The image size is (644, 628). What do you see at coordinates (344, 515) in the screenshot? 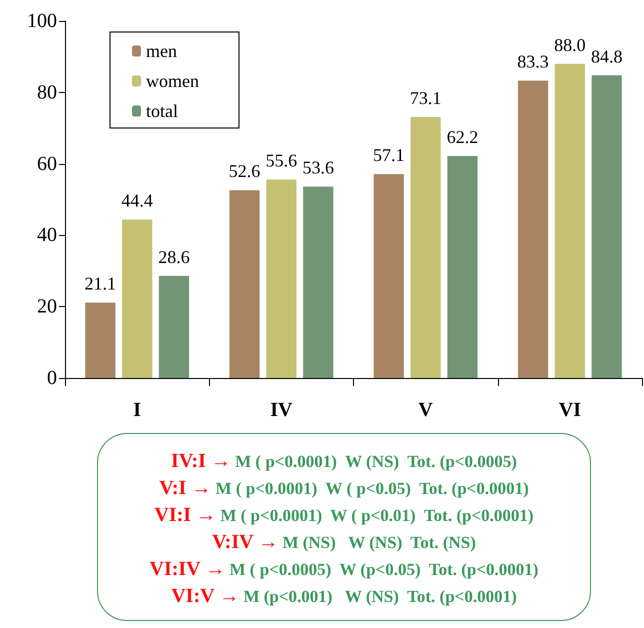
I see `text: VI:I → M ( p<0.0001) W ( p<0.01) Tot. (p<0.0001)` at bounding box center [344, 515].